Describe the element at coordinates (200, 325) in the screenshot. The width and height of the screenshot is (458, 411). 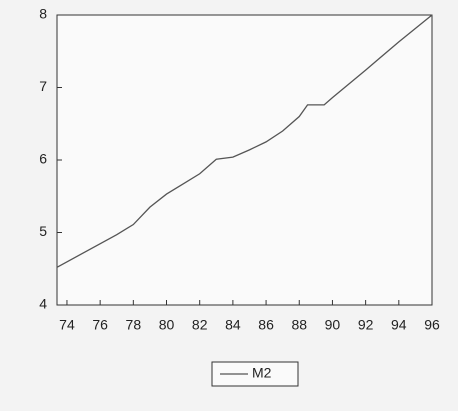
I see `x-tick-label: 82` at that location.